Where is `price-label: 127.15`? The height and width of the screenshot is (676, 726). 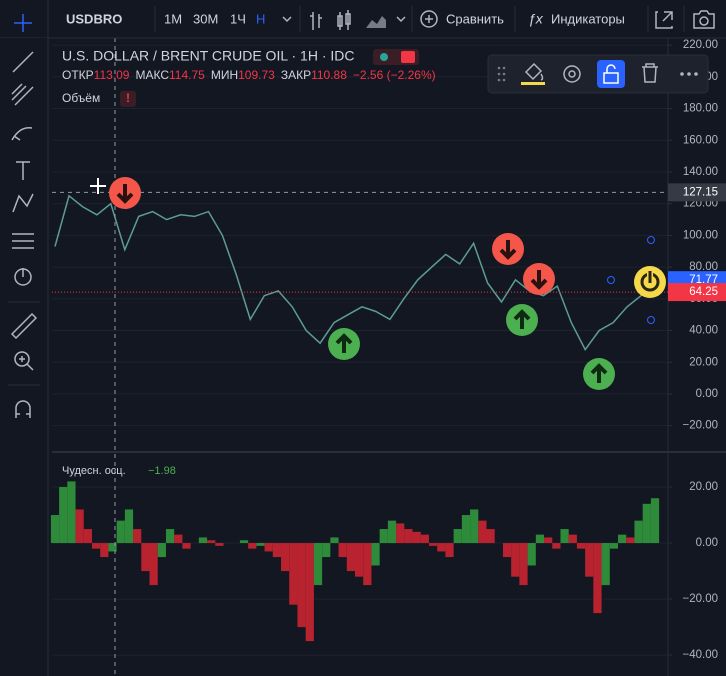 price-label: 127.15 is located at coordinates (700, 192).